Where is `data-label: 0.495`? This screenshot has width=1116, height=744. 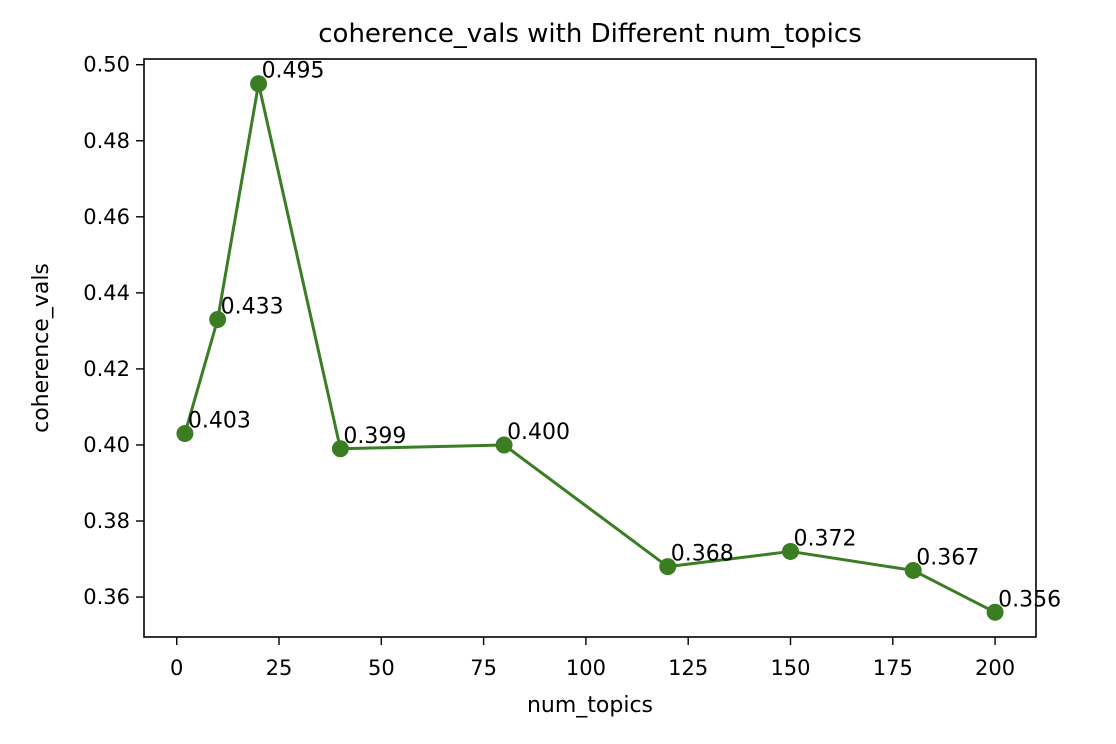 data-label: 0.495 is located at coordinates (293, 71).